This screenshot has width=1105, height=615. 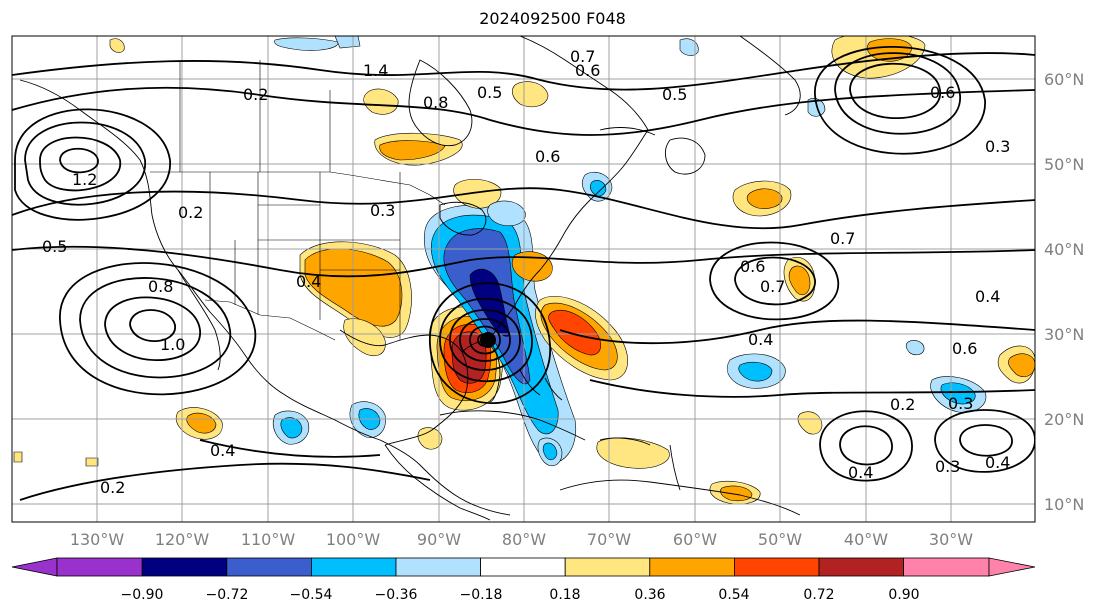 What do you see at coordinates (685, 156) in the screenshot?
I see `newfoundland` at bounding box center [685, 156].